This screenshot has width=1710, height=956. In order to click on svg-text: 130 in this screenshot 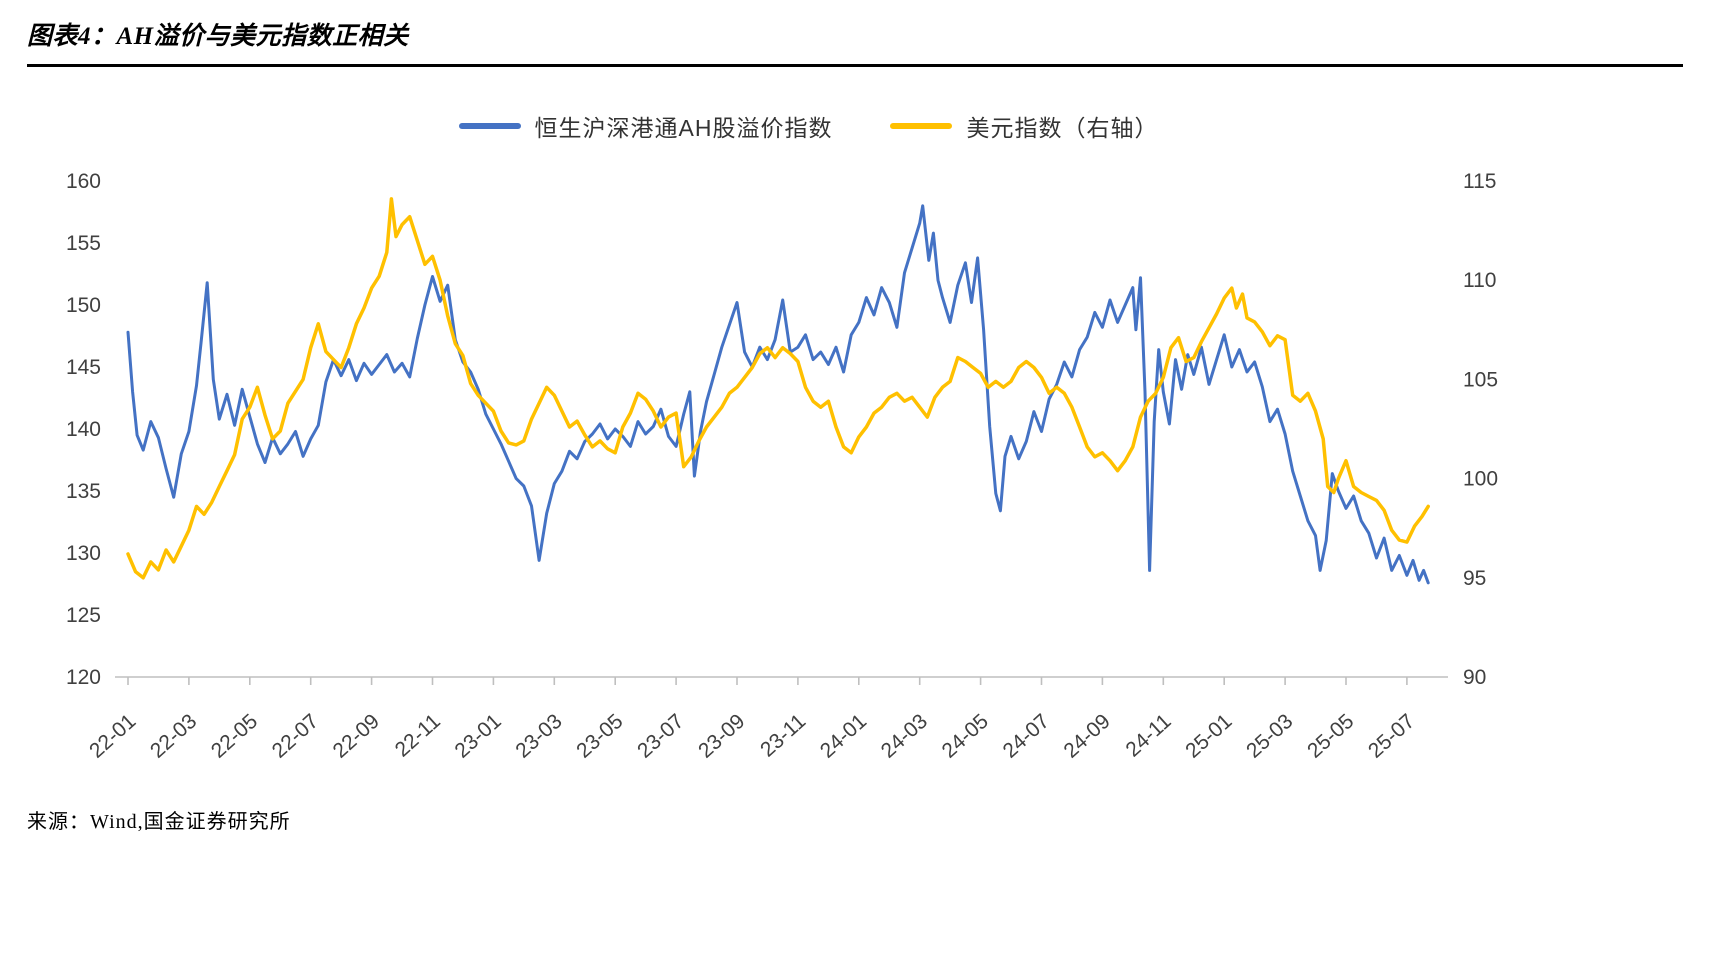, I will do `click(83, 553)`.